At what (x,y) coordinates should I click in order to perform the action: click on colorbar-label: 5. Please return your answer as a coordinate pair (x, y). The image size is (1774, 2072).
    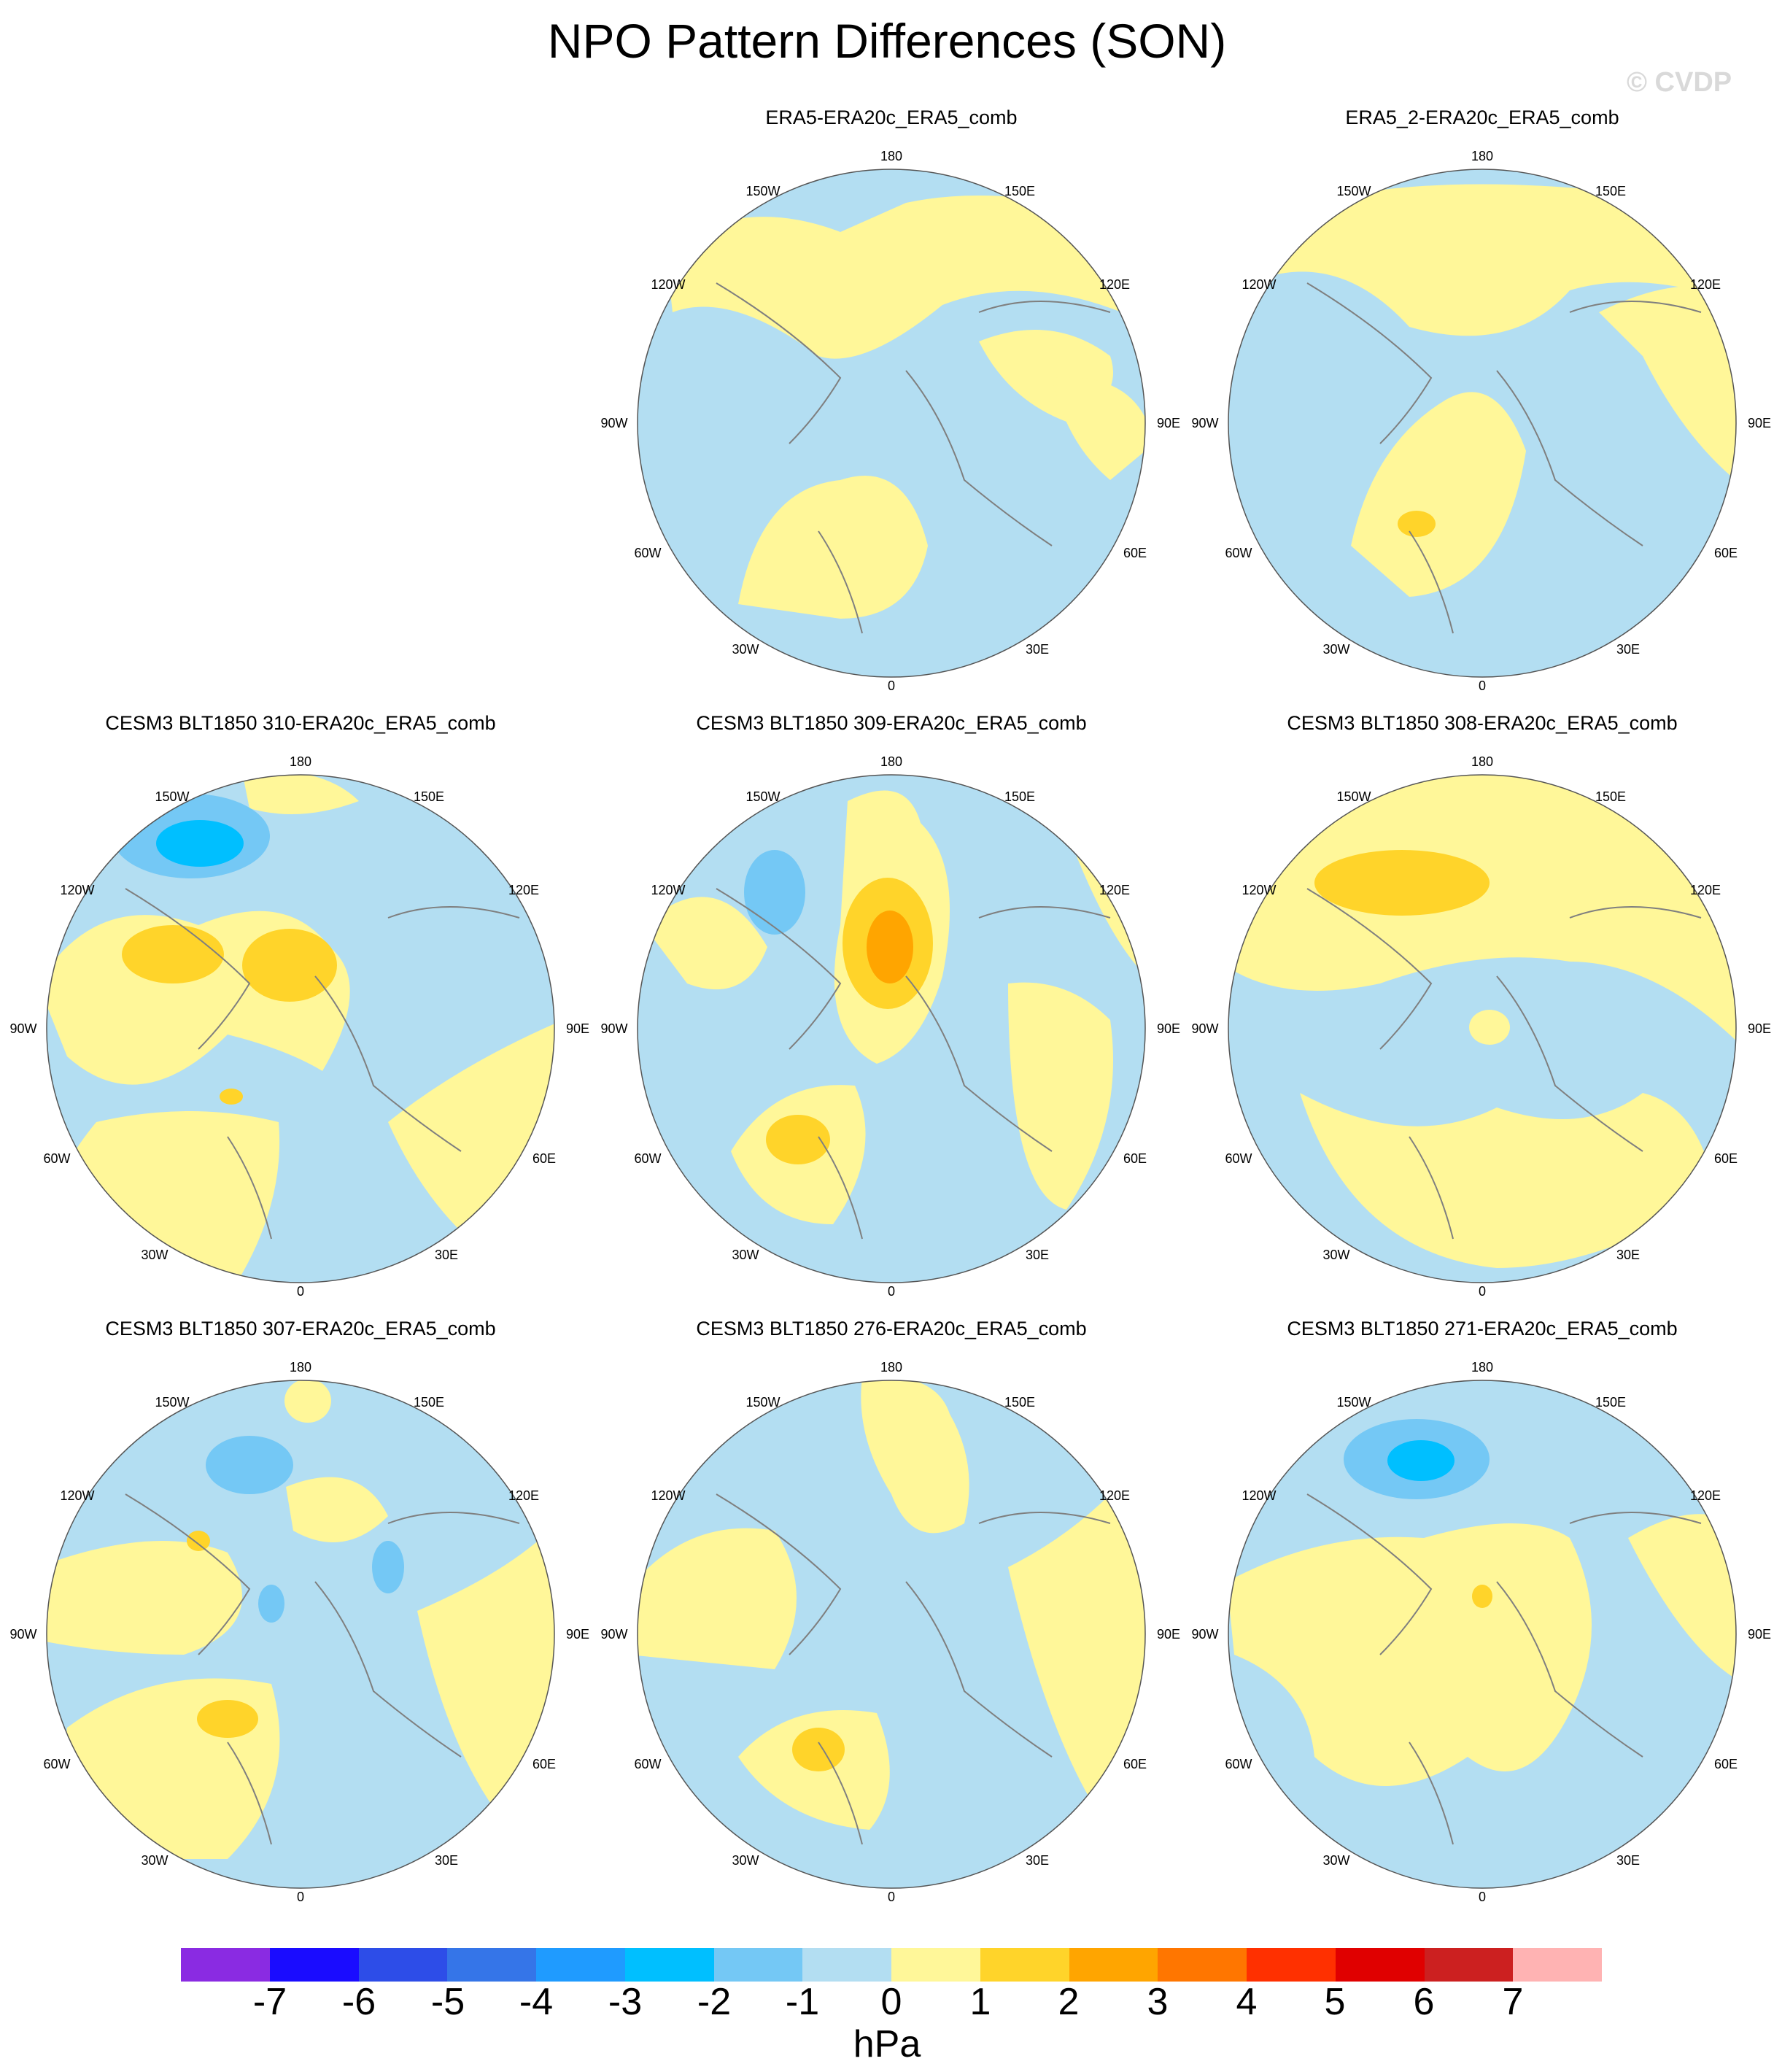
    Looking at the image, I should click on (1335, 2002).